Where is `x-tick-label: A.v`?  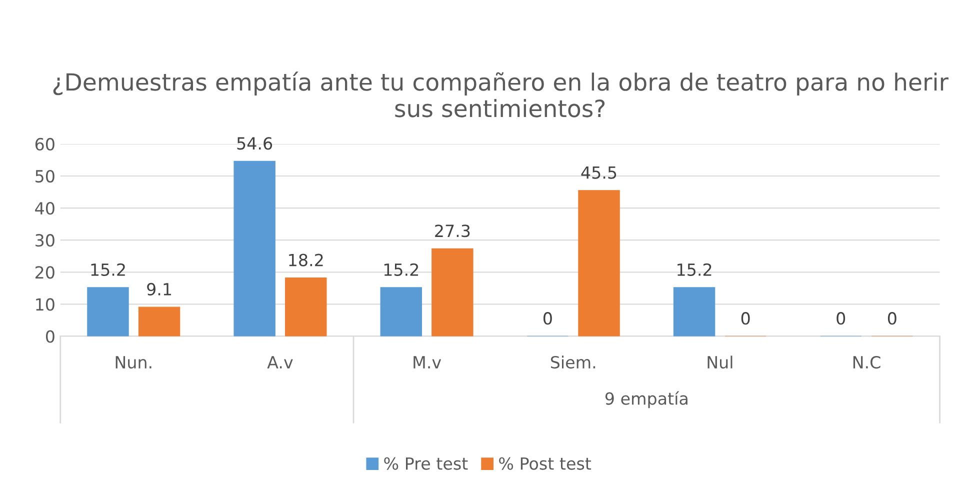
x-tick-label: A.v is located at coordinates (280, 362).